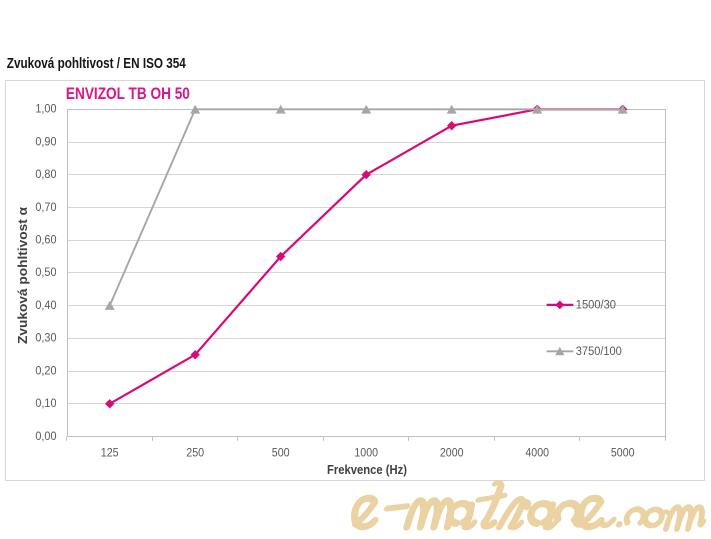 Image resolution: width=711 pixels, height=539 pixels. What do you see at coordinates (45, 109) in the screenshot?
I see `svg-text: 1,00` at bounding box center [45, 109].